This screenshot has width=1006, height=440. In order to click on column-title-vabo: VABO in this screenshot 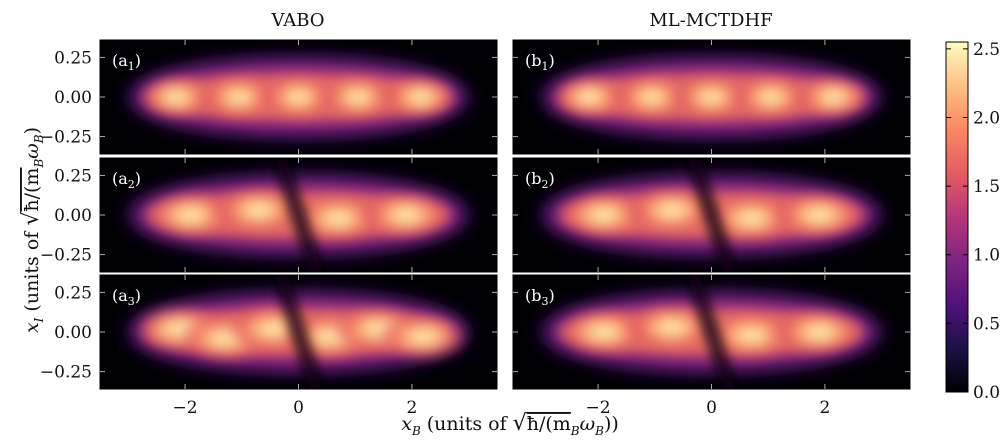, I will do `click(297, 20)`.